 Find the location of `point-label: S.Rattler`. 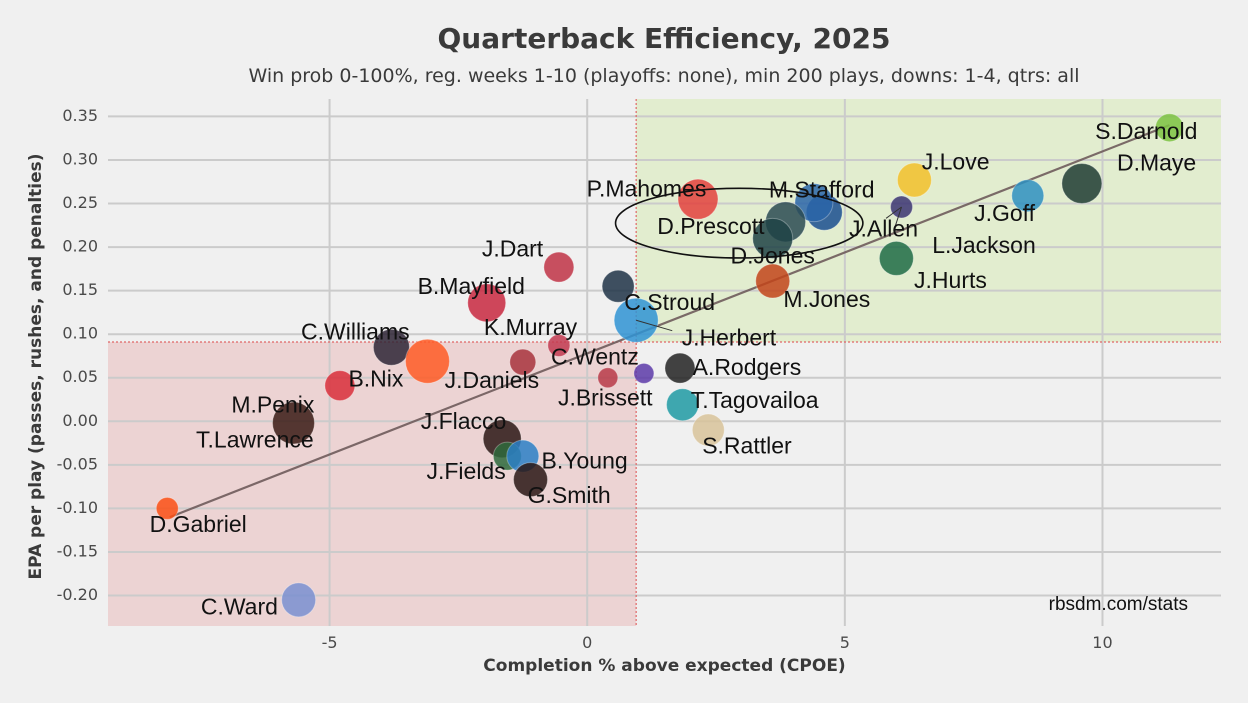

point-label: S.Rattler is located at coordinates (747, 446).